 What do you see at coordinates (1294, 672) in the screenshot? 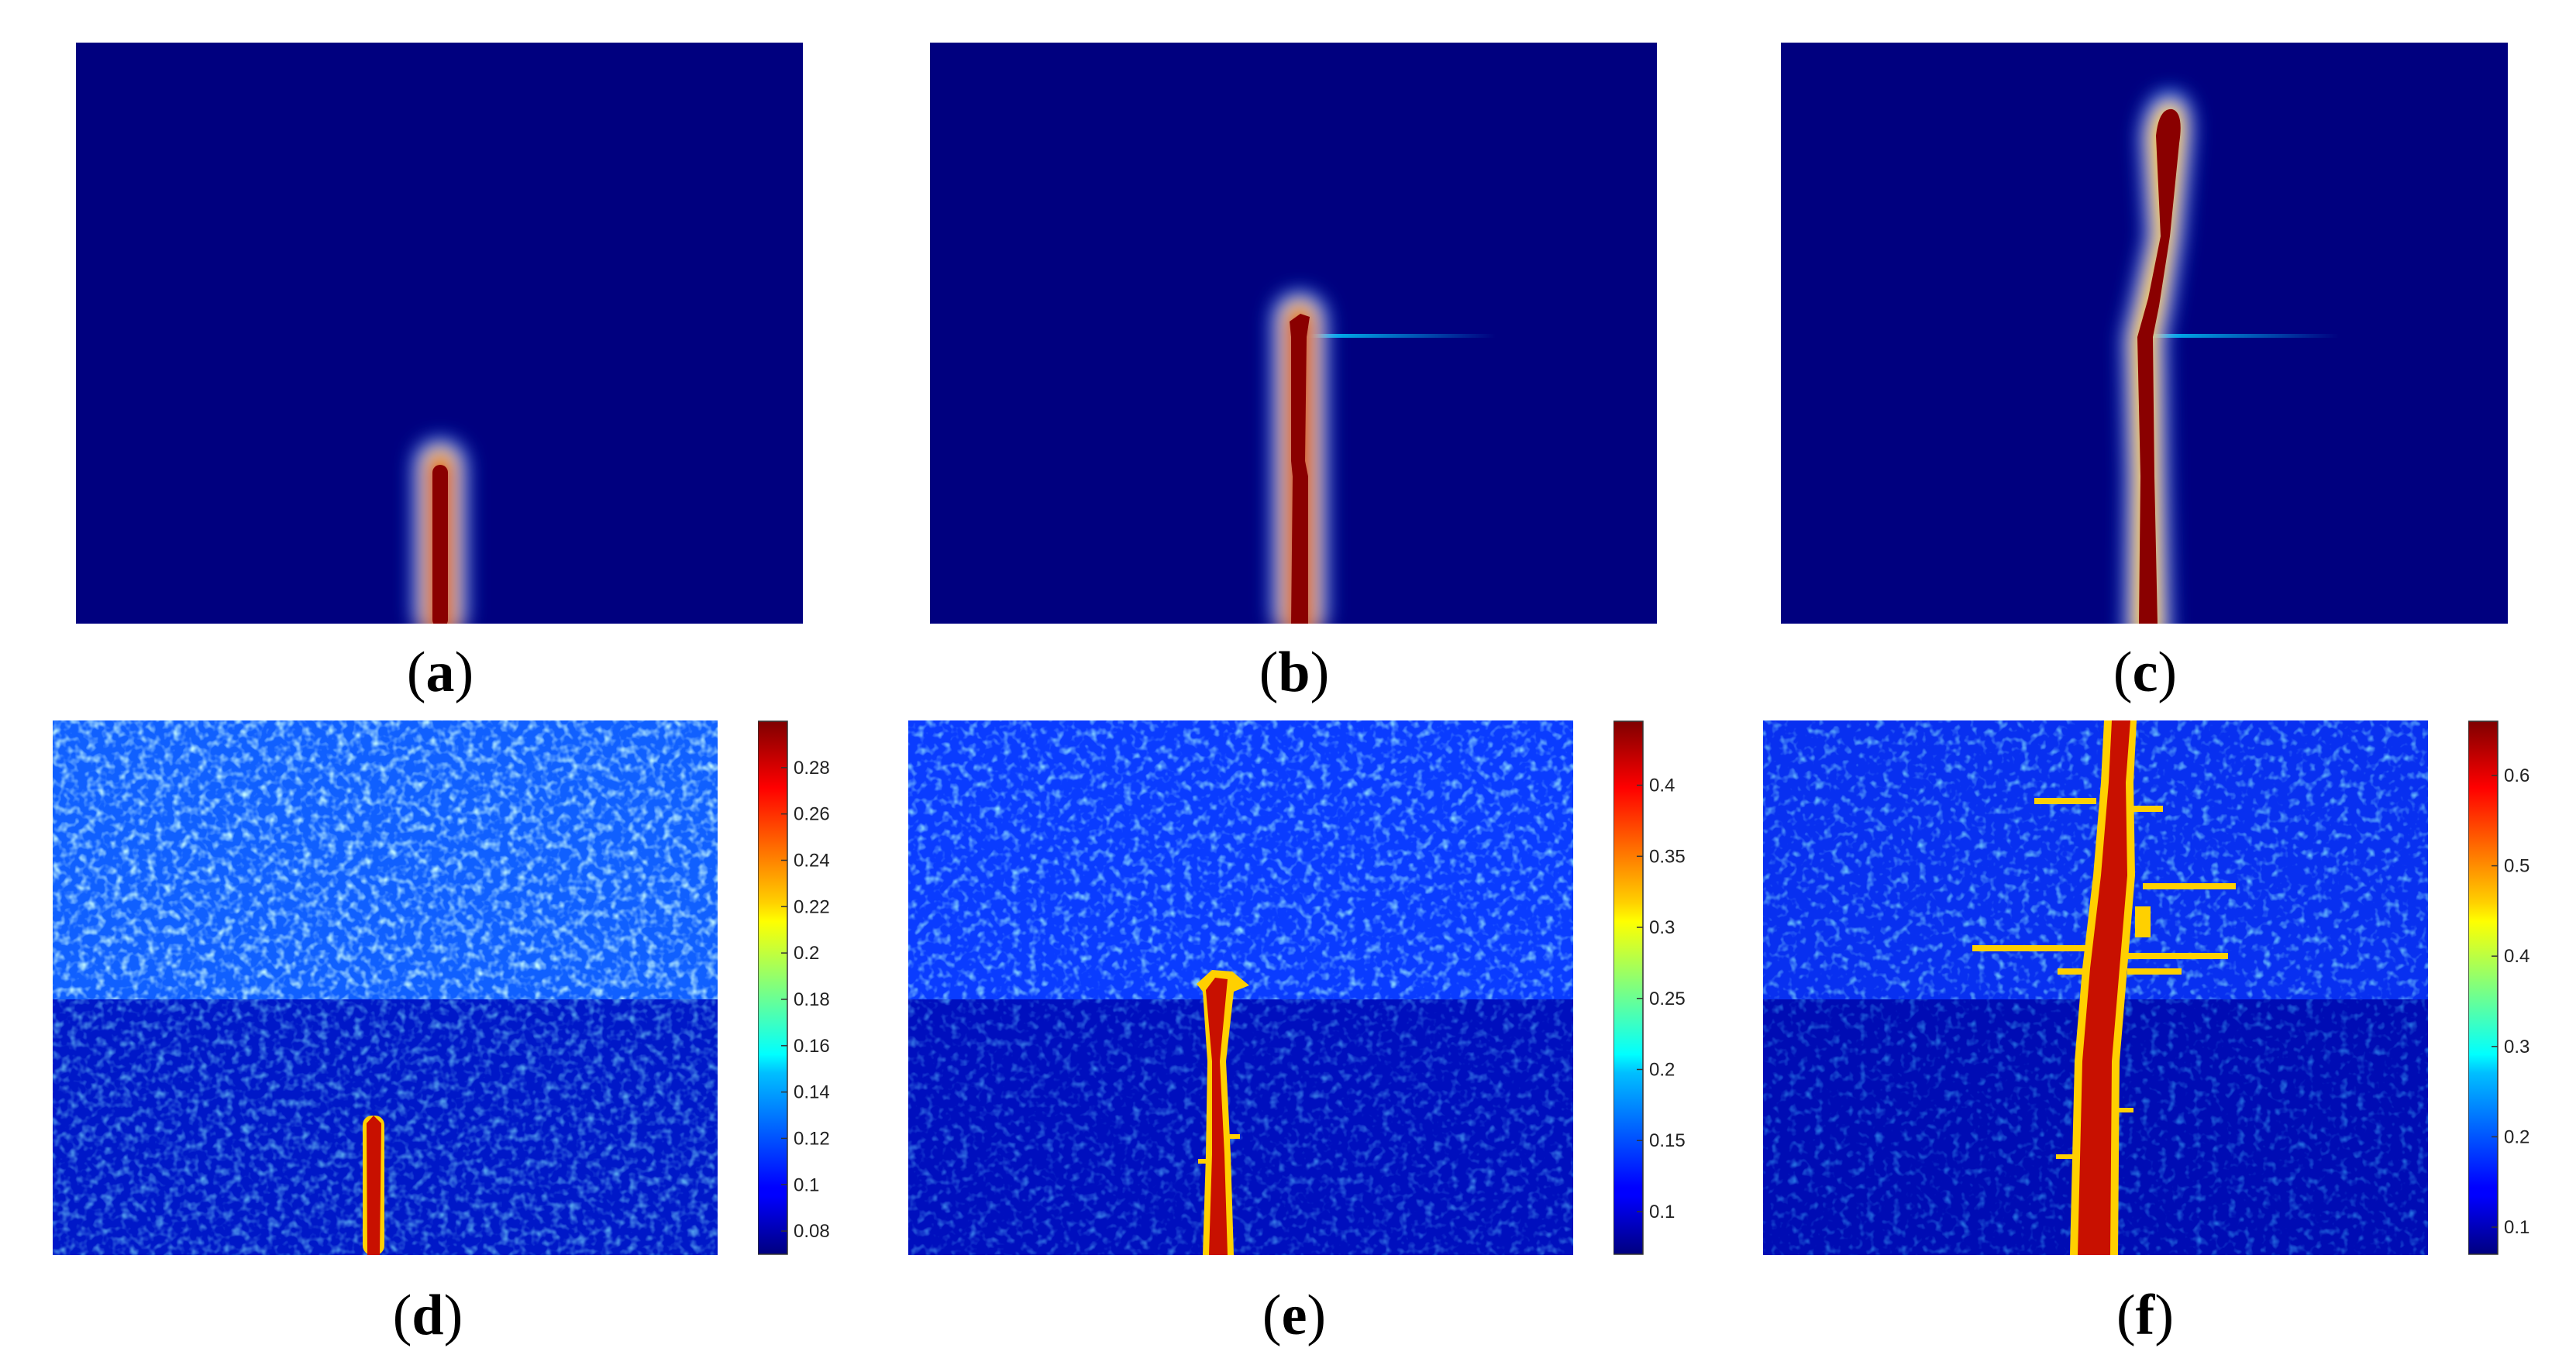
I see `caption-b: (b)` at bounding box center [1294, 672].